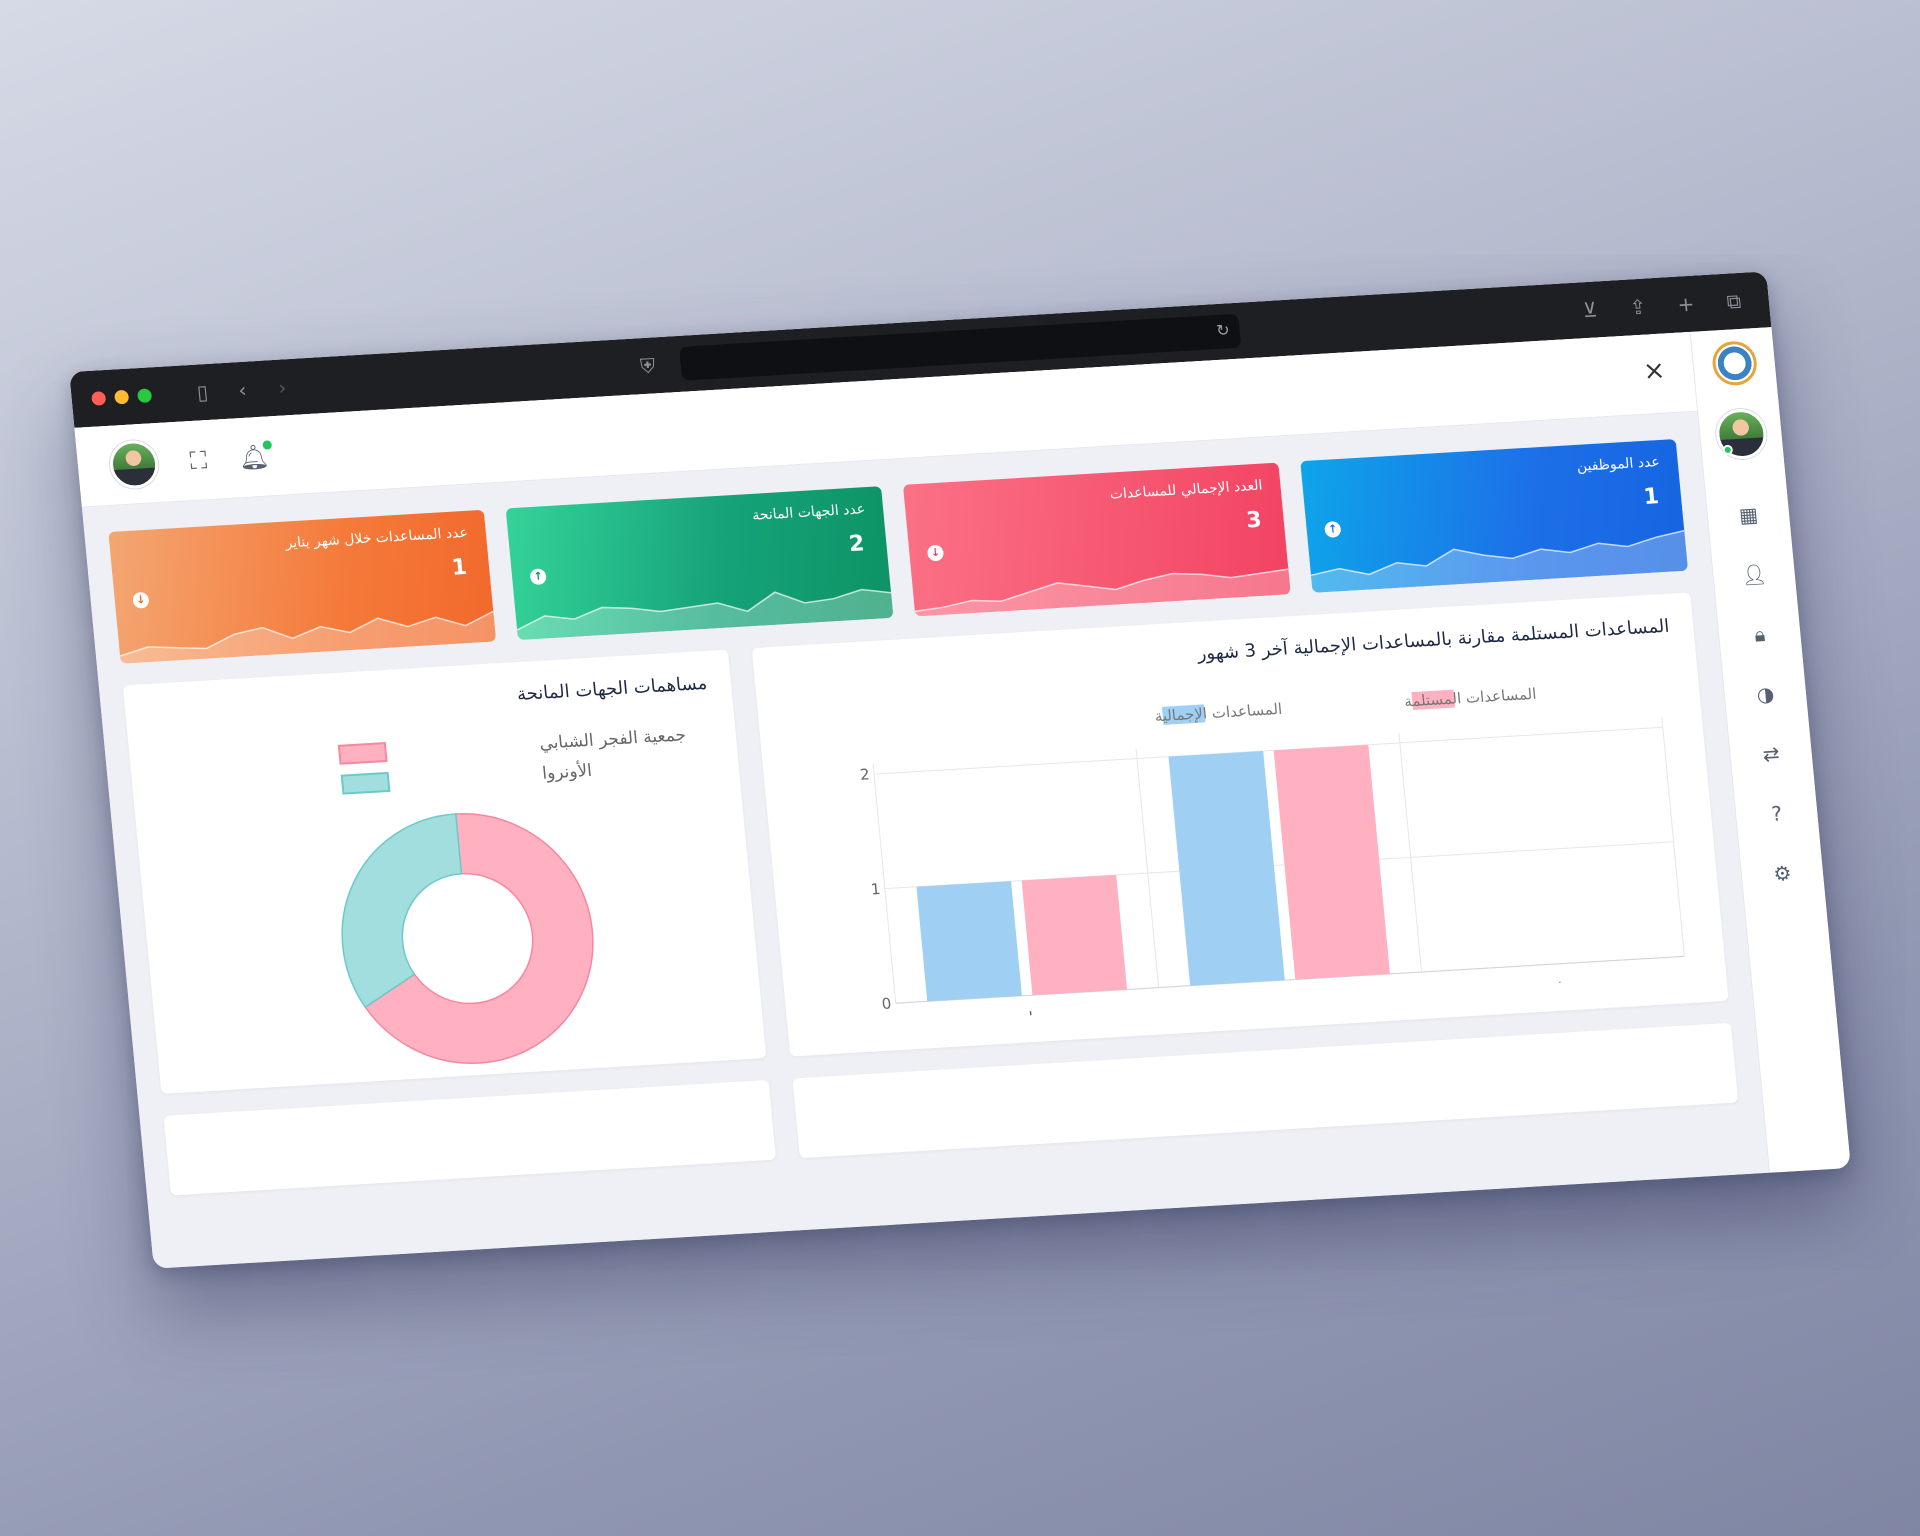 This screenshot has width=1920, height=1536. What do you see at coordinates (1741, 434) in the screenshot?
I see `rail-user-avatar` at bounding box center [1741, 434].